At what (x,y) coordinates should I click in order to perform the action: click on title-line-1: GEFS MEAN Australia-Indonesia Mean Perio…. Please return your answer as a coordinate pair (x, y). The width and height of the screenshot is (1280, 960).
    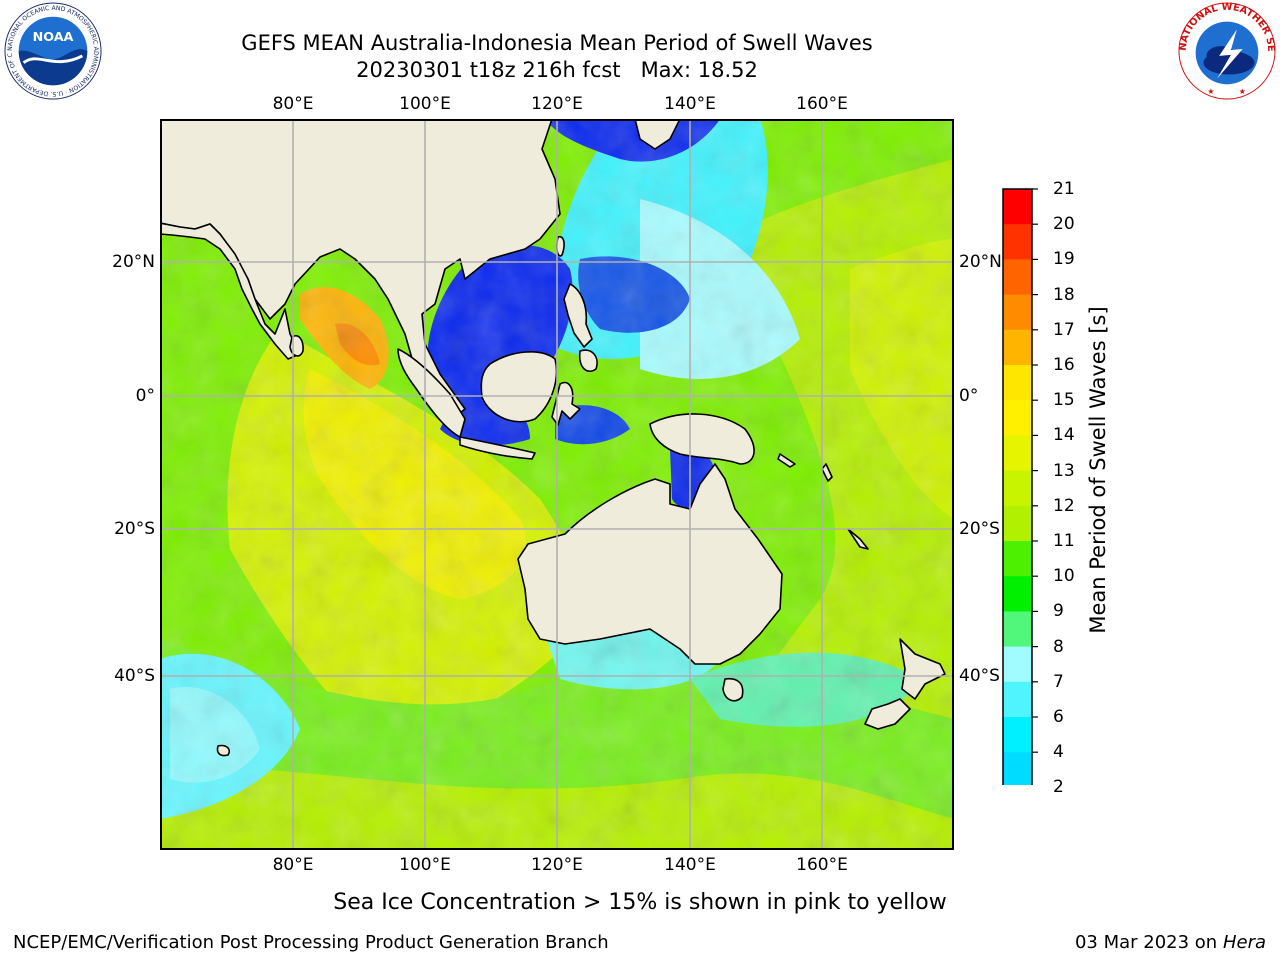
    Looking at the image, I should click on (557, 43).